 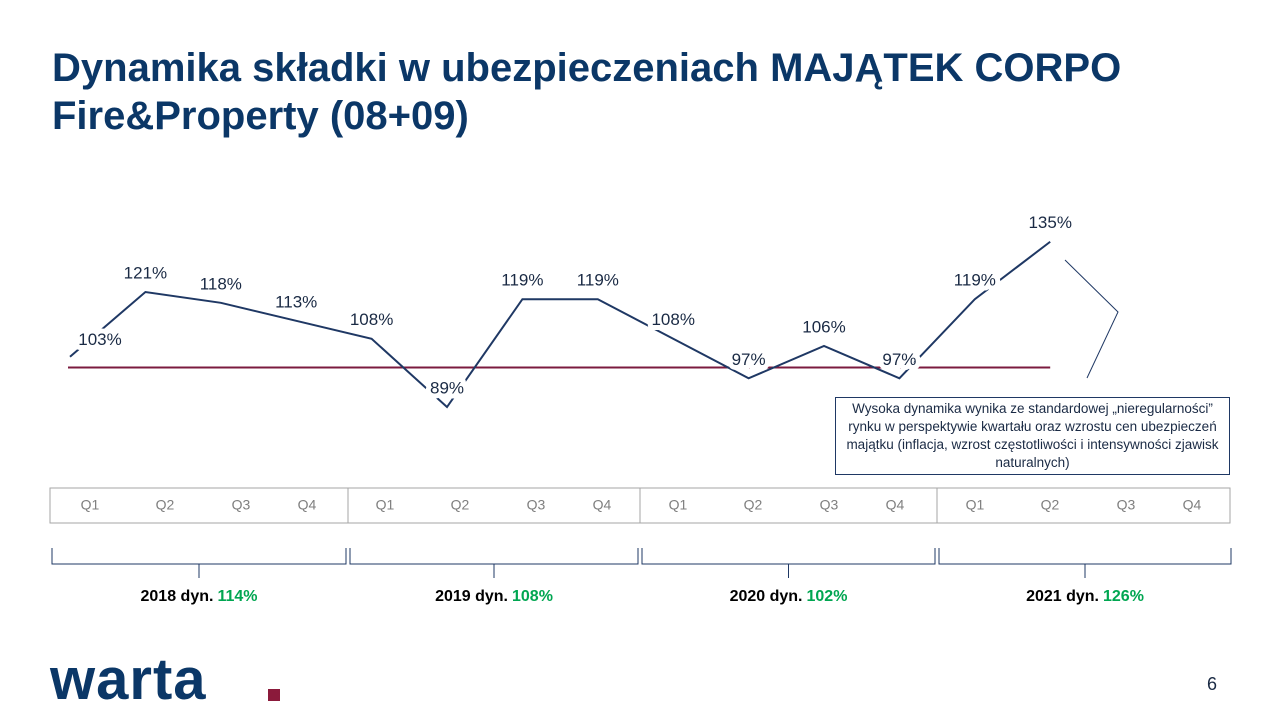 What do you see at coordinates (1062, 596) in the screenshot?
I see `year-label: 2021 dyn.` at bounding box center [1062, 596].